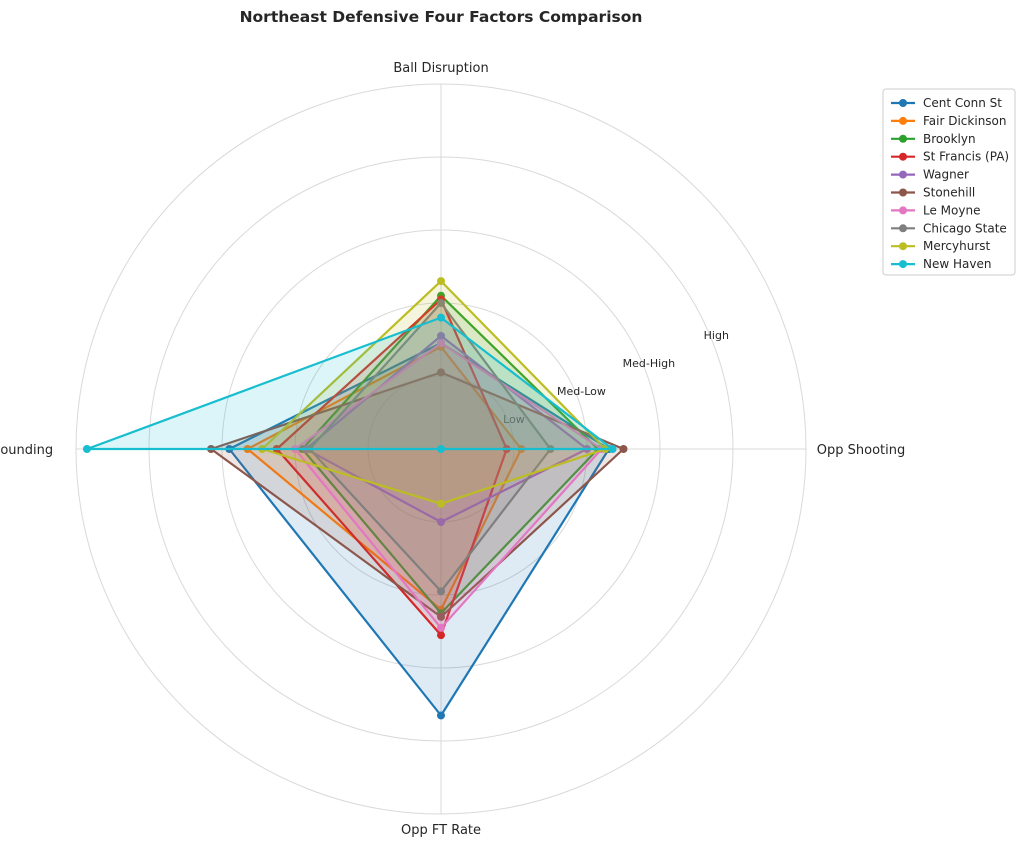  Describe the element at coordinates (957, 264) in the screenshot. I see `legend-entry: New Haven` at that location.